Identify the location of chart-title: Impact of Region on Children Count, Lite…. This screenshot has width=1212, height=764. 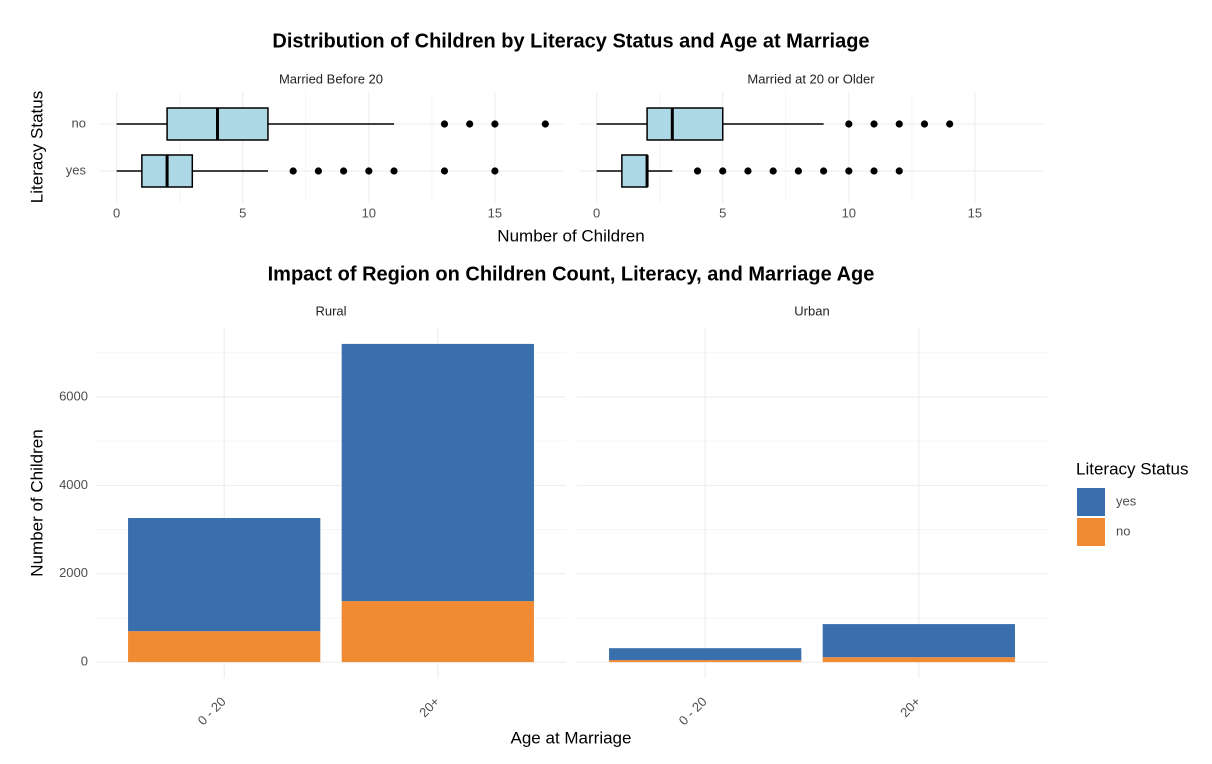
(571, 274).